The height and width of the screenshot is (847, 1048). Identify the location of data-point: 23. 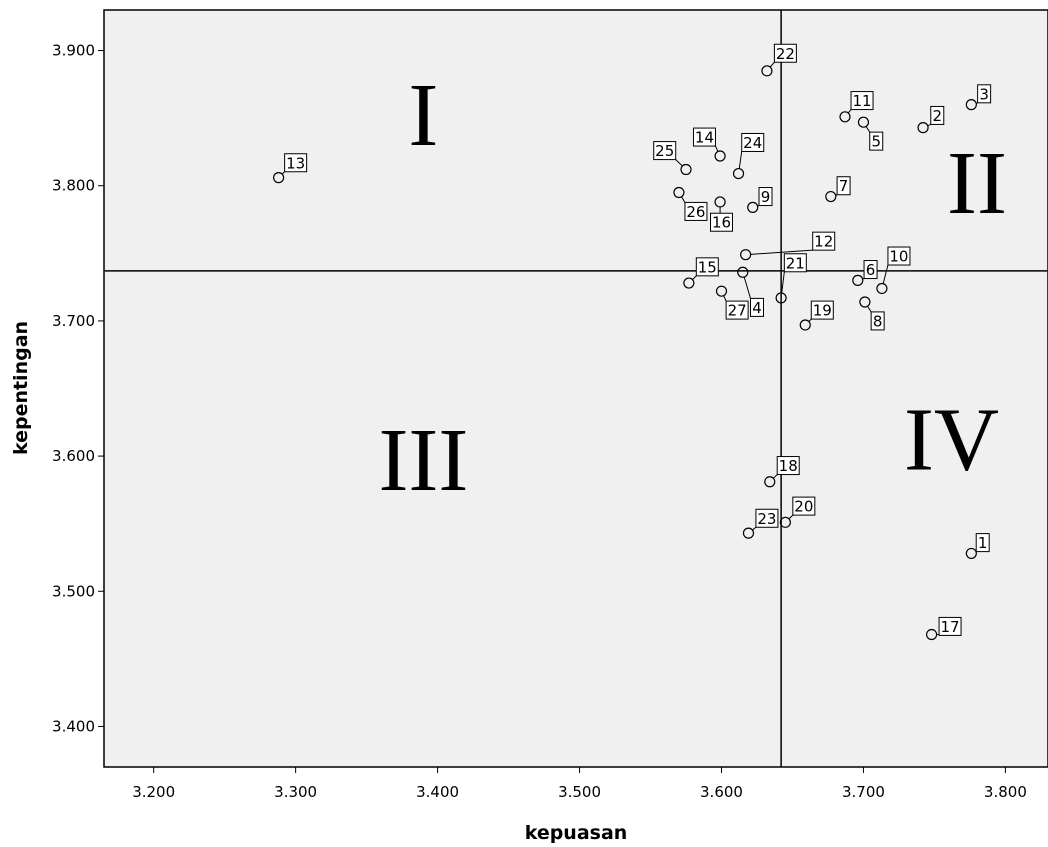
(760, 523).